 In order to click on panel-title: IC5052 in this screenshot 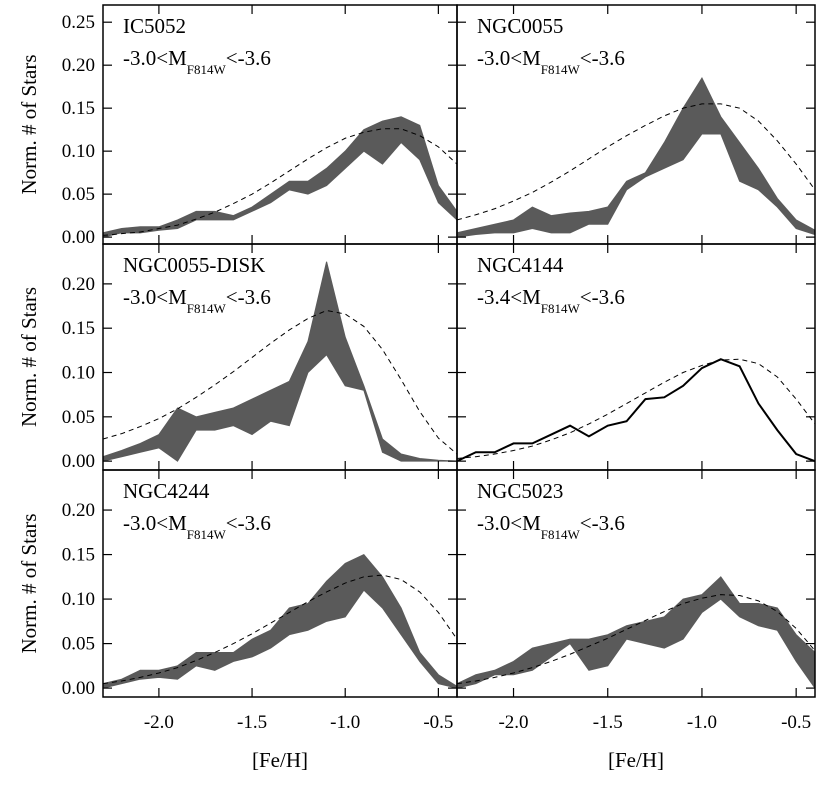, I will do `click(154, 26)`.